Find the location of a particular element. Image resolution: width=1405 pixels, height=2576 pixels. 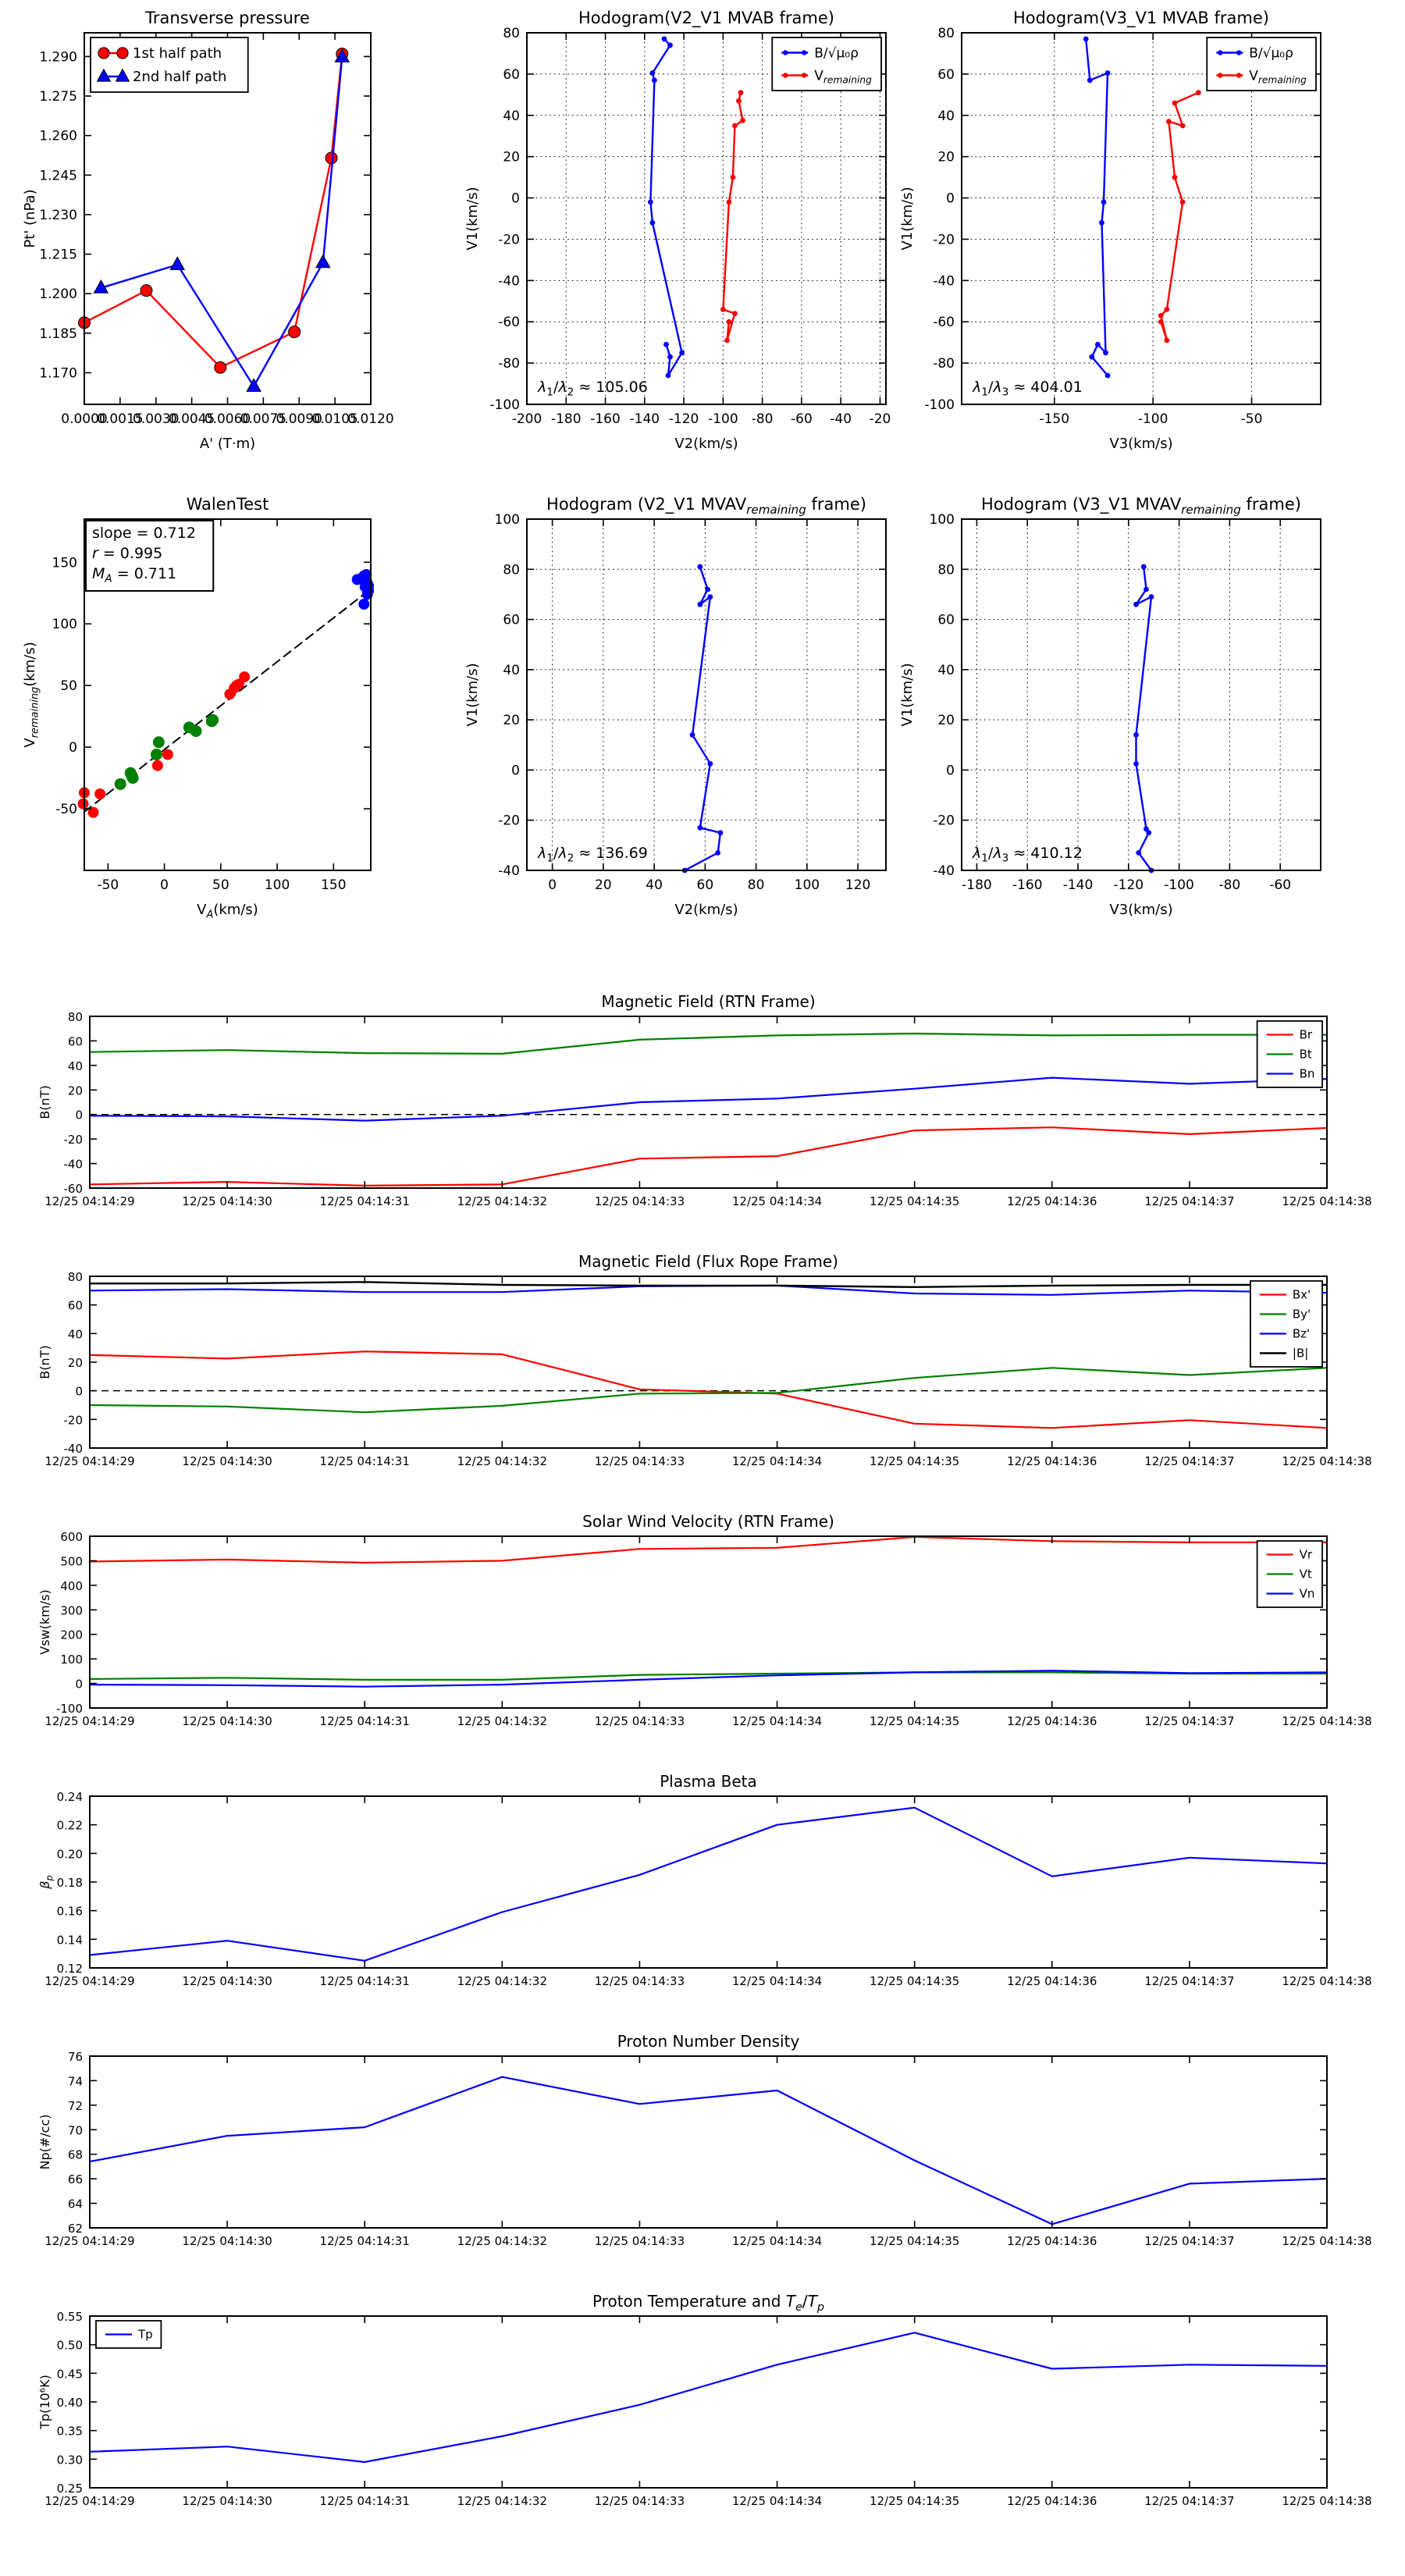

solar-wind-velocity-rtn-series-Vt is located at coordinates (709, 1676).